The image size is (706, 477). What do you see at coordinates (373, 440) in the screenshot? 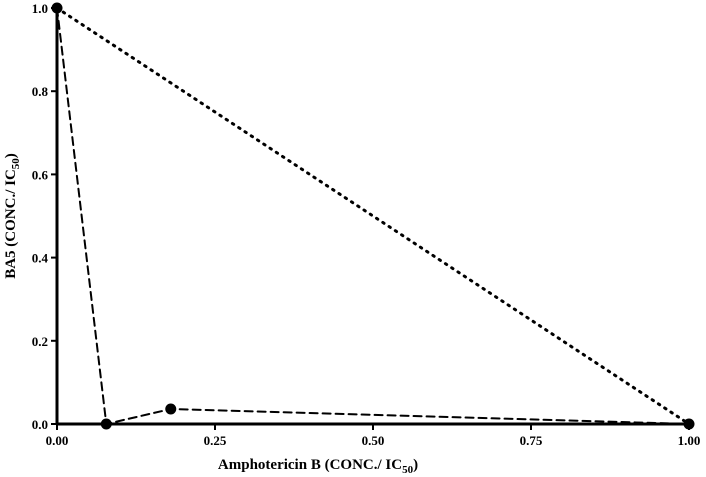
I see `x-tick-label: 0.50` at bounding box center [373, 440].